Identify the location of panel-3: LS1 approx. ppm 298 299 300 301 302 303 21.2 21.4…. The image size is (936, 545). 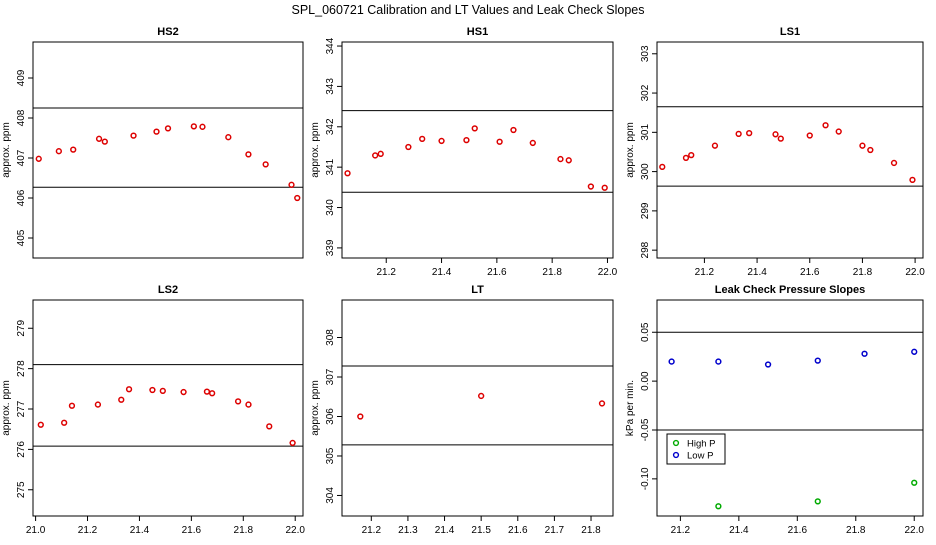
(775, 152).